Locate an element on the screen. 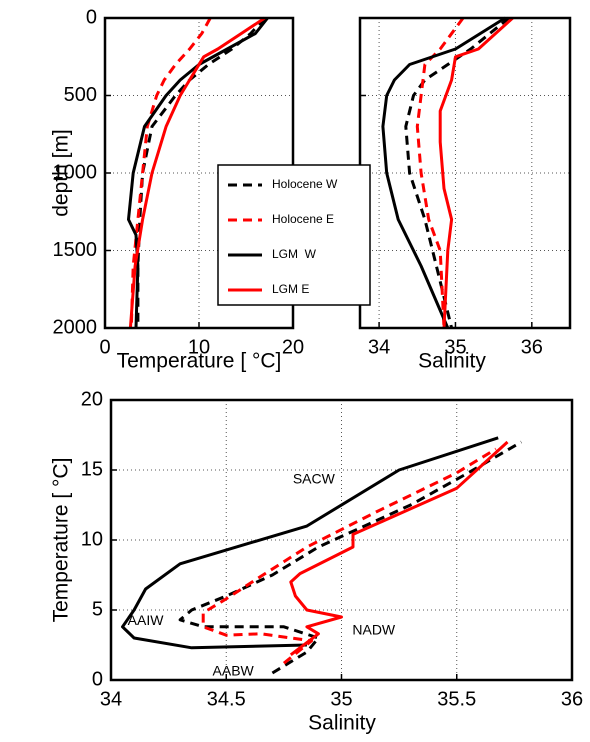 The width and height of the screenshot is (590, 742). y-tick-label: 500 is located at coordinates (80, 95).